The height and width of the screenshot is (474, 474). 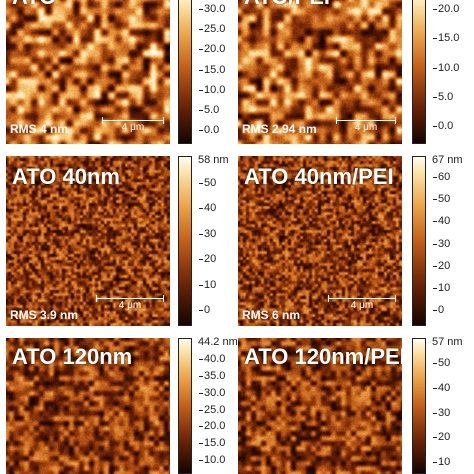 I want to click on afm-image-ato-40nm: ATO 40nm RMS 3.9 nm 4 μm, so click(x=88, y=241).